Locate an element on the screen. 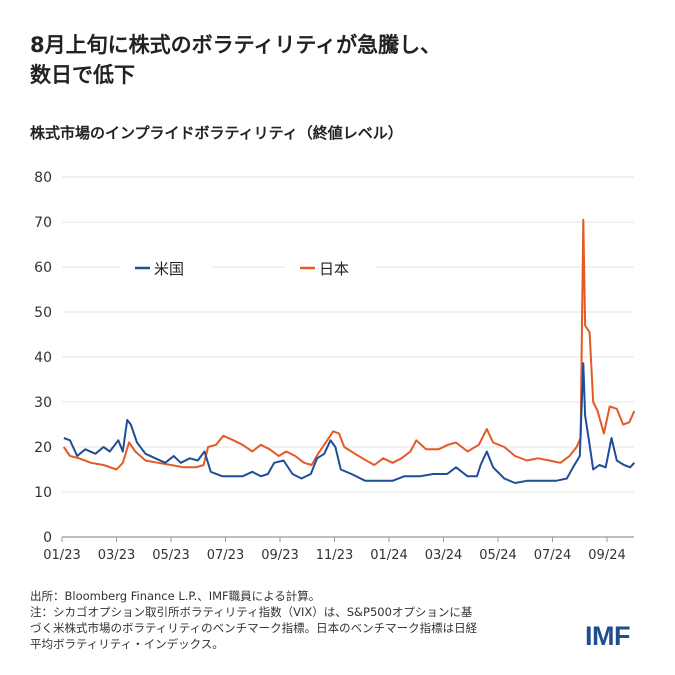 The image size is (675, 675). y-tick-label: 40 is located at coordinates (43, 358).